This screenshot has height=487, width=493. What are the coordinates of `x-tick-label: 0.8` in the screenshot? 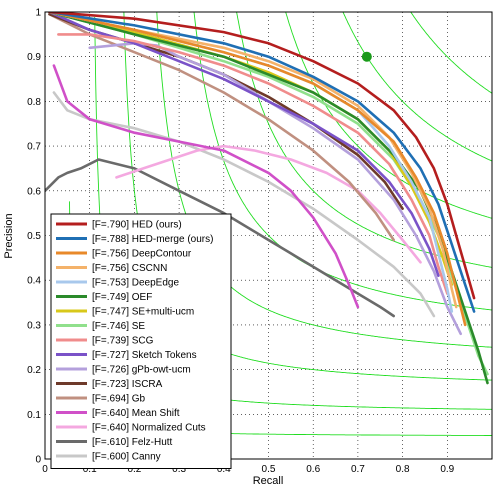 It's located at (403, 469).